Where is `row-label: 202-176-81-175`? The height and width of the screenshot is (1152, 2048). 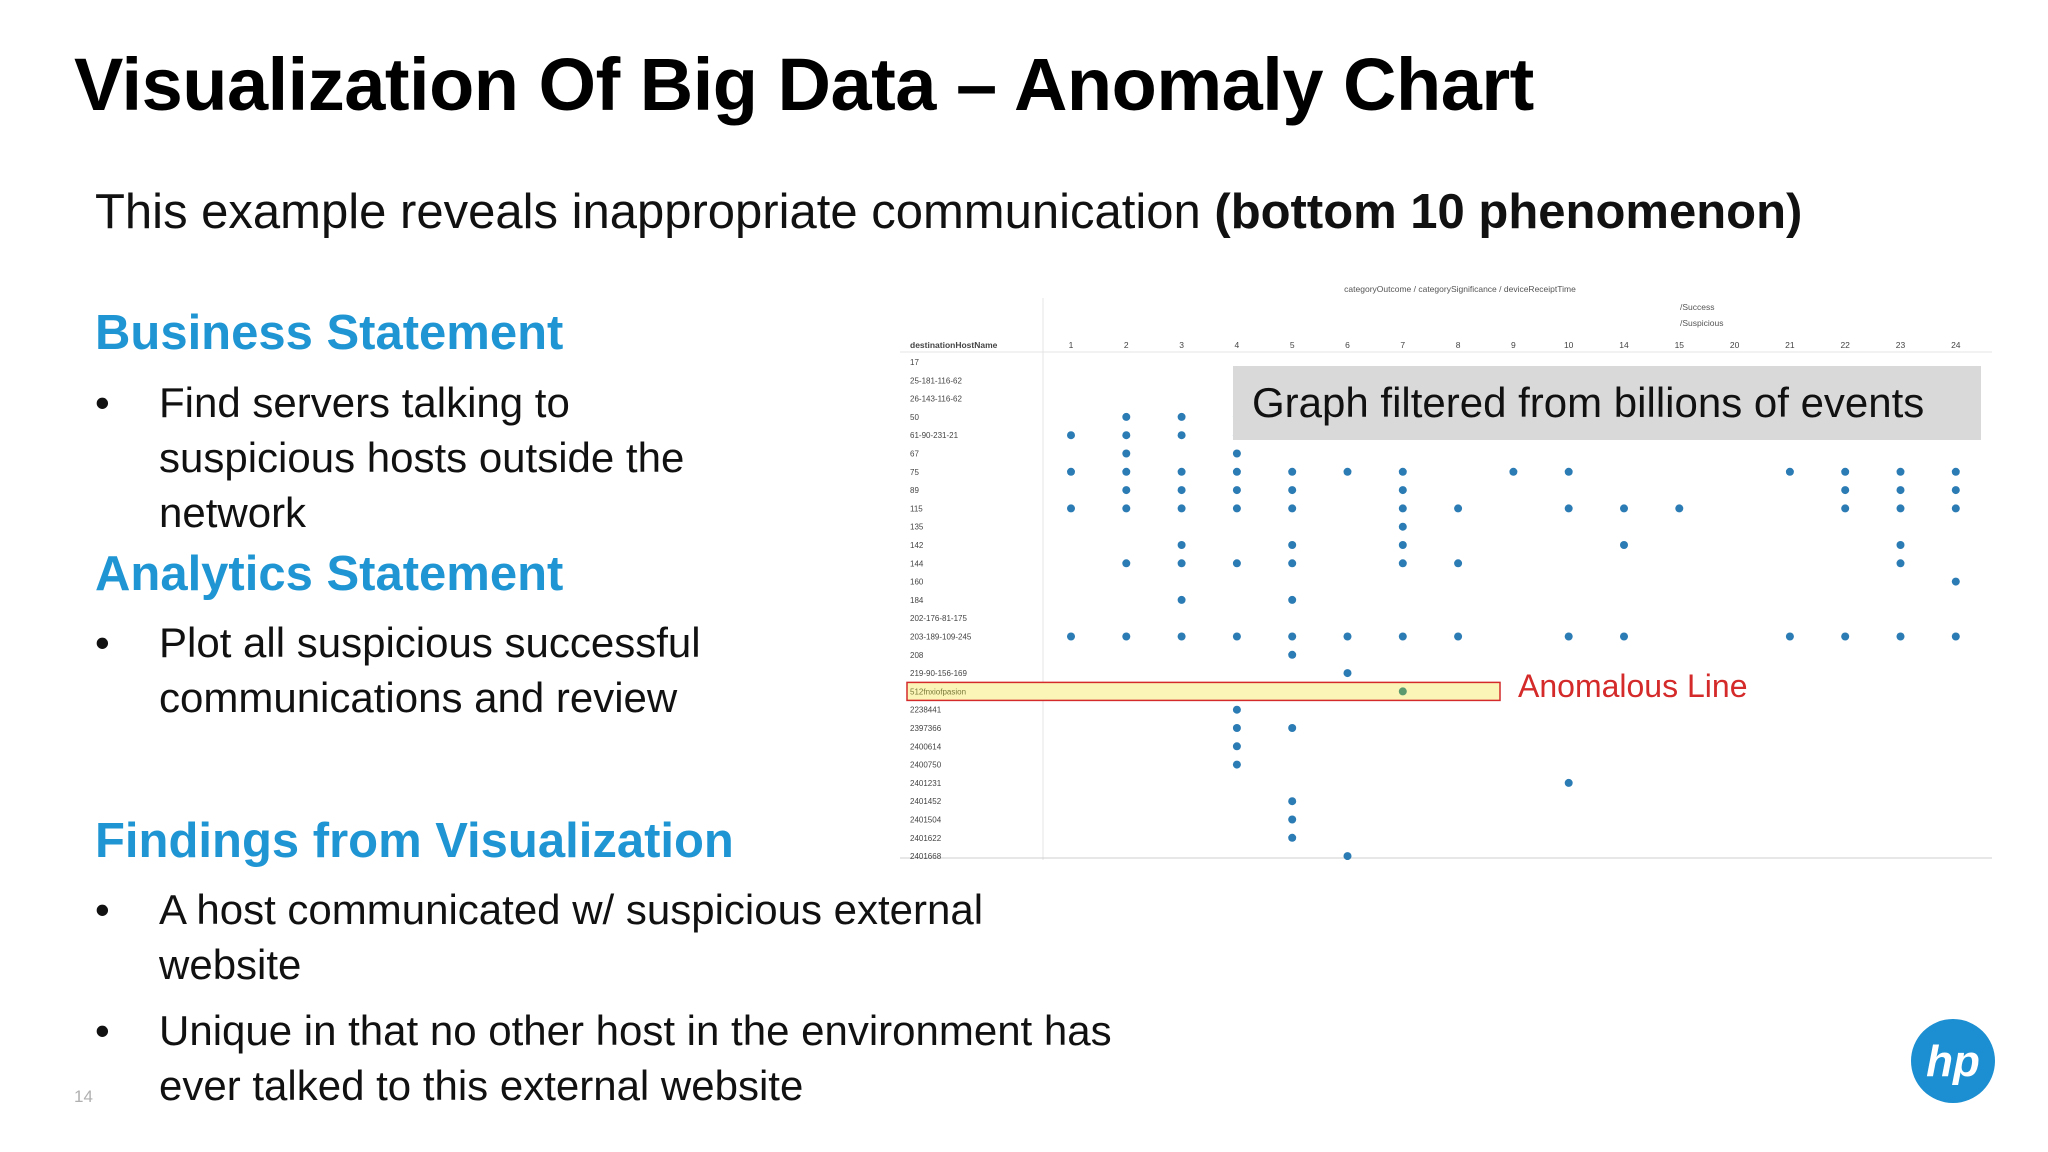
row-label: 202-176-81-175 is located at coordinates (938, 618).